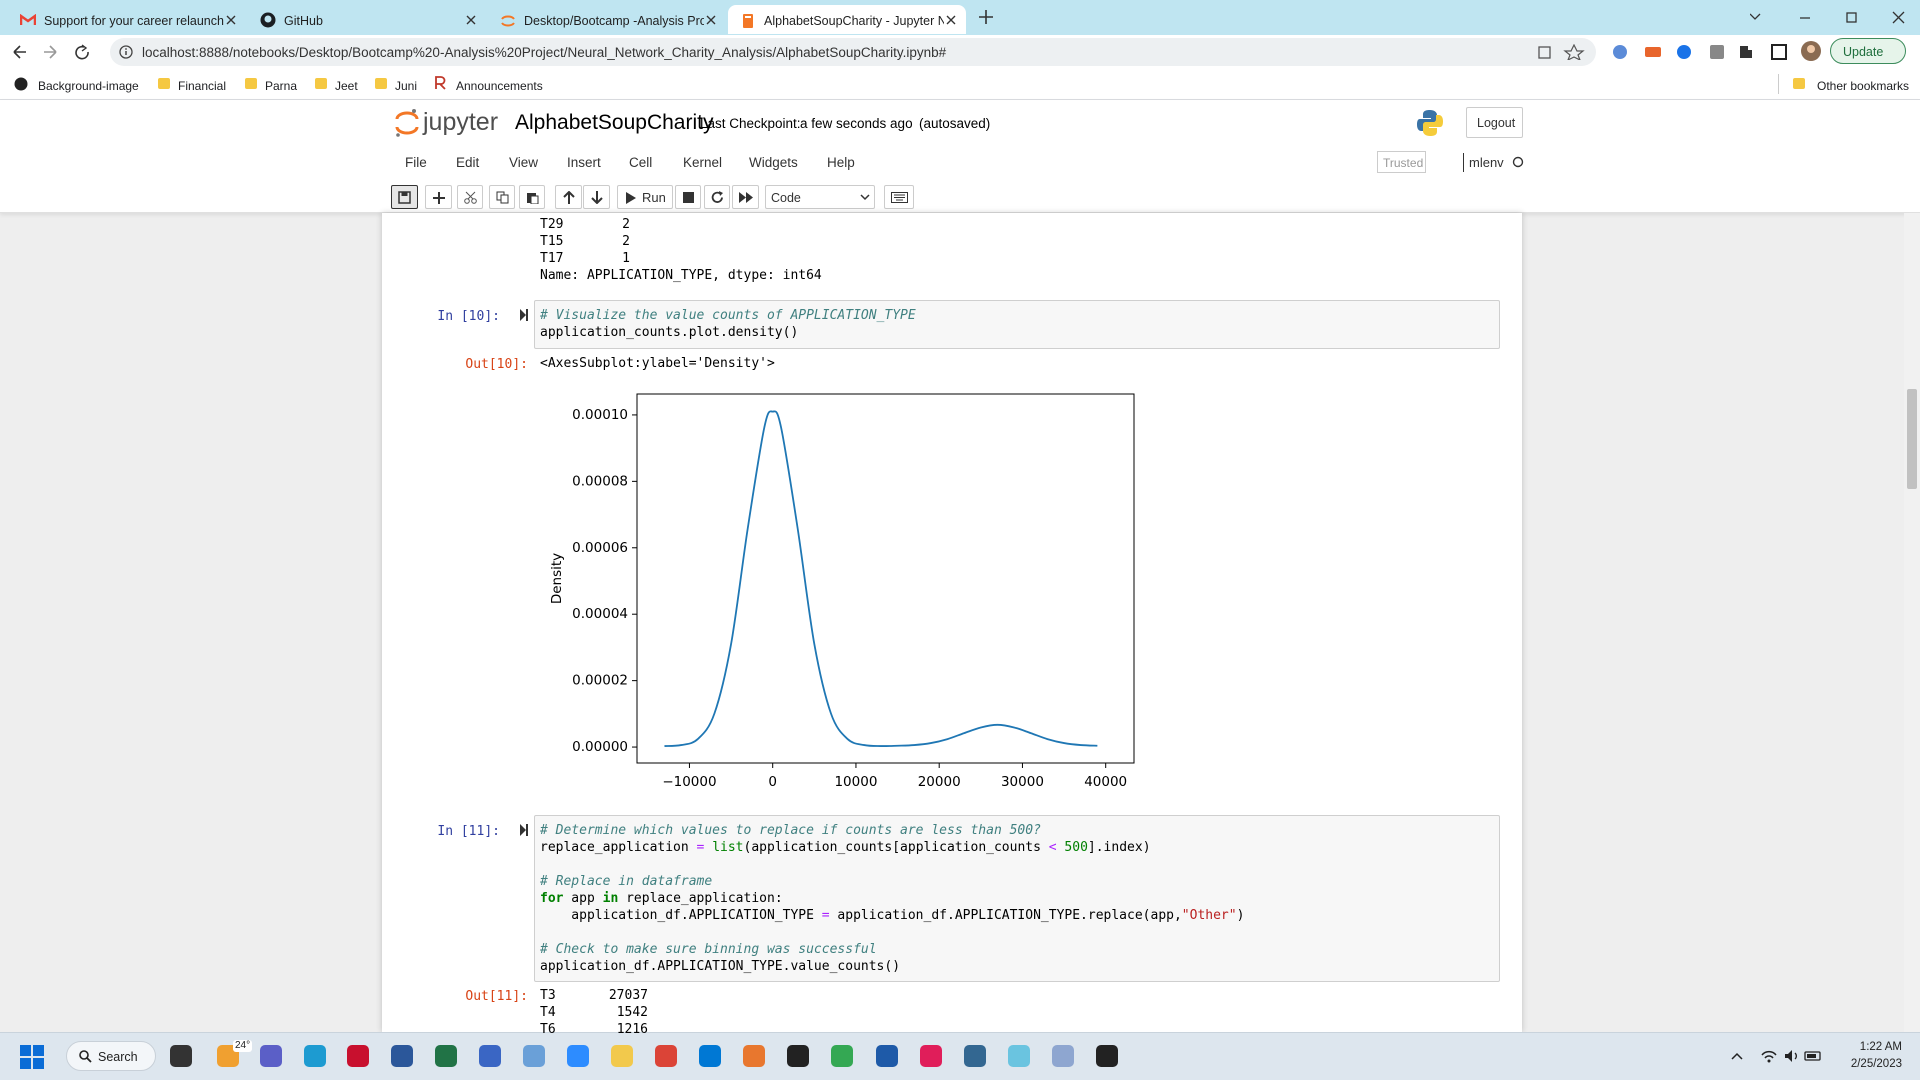  What do you see at coordinates (855, 782) in the screenshot?
I see `x-tick-label: 10000` at bounding box center [855, 782].